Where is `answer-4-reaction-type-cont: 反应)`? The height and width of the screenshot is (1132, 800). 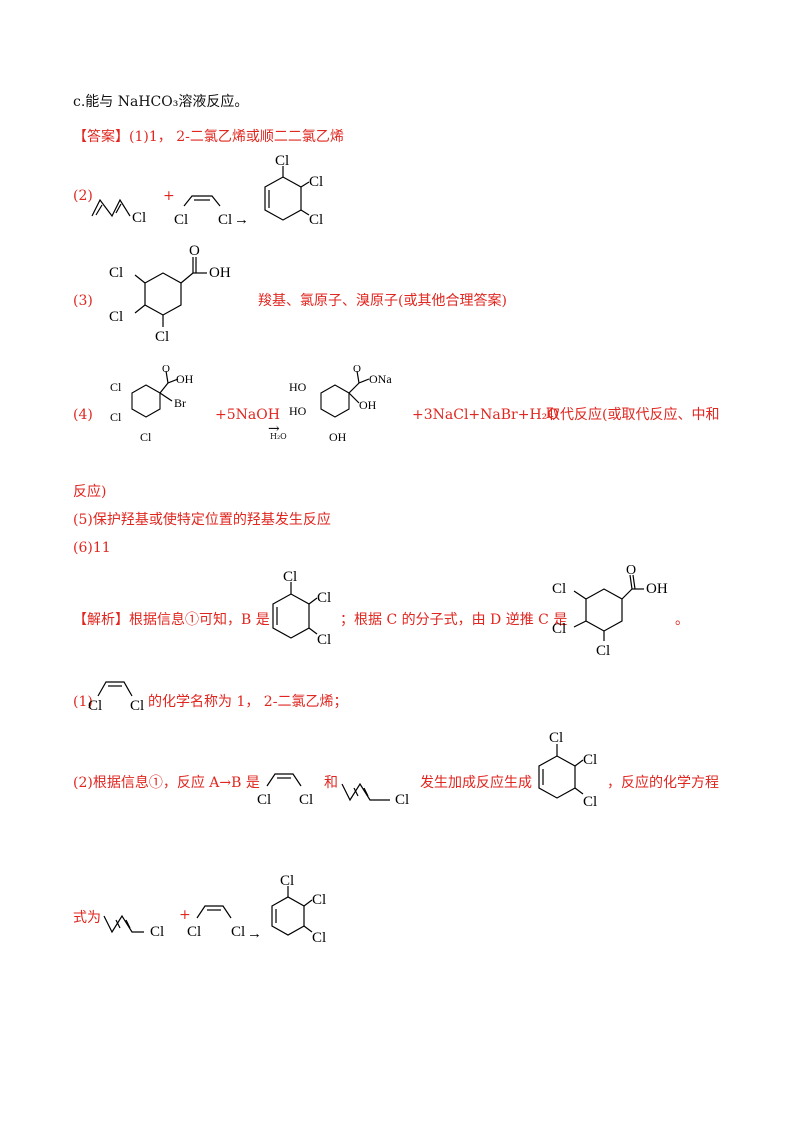 answer-4-reaction-type-cont: 反应) is located at coordinates (90, 492).